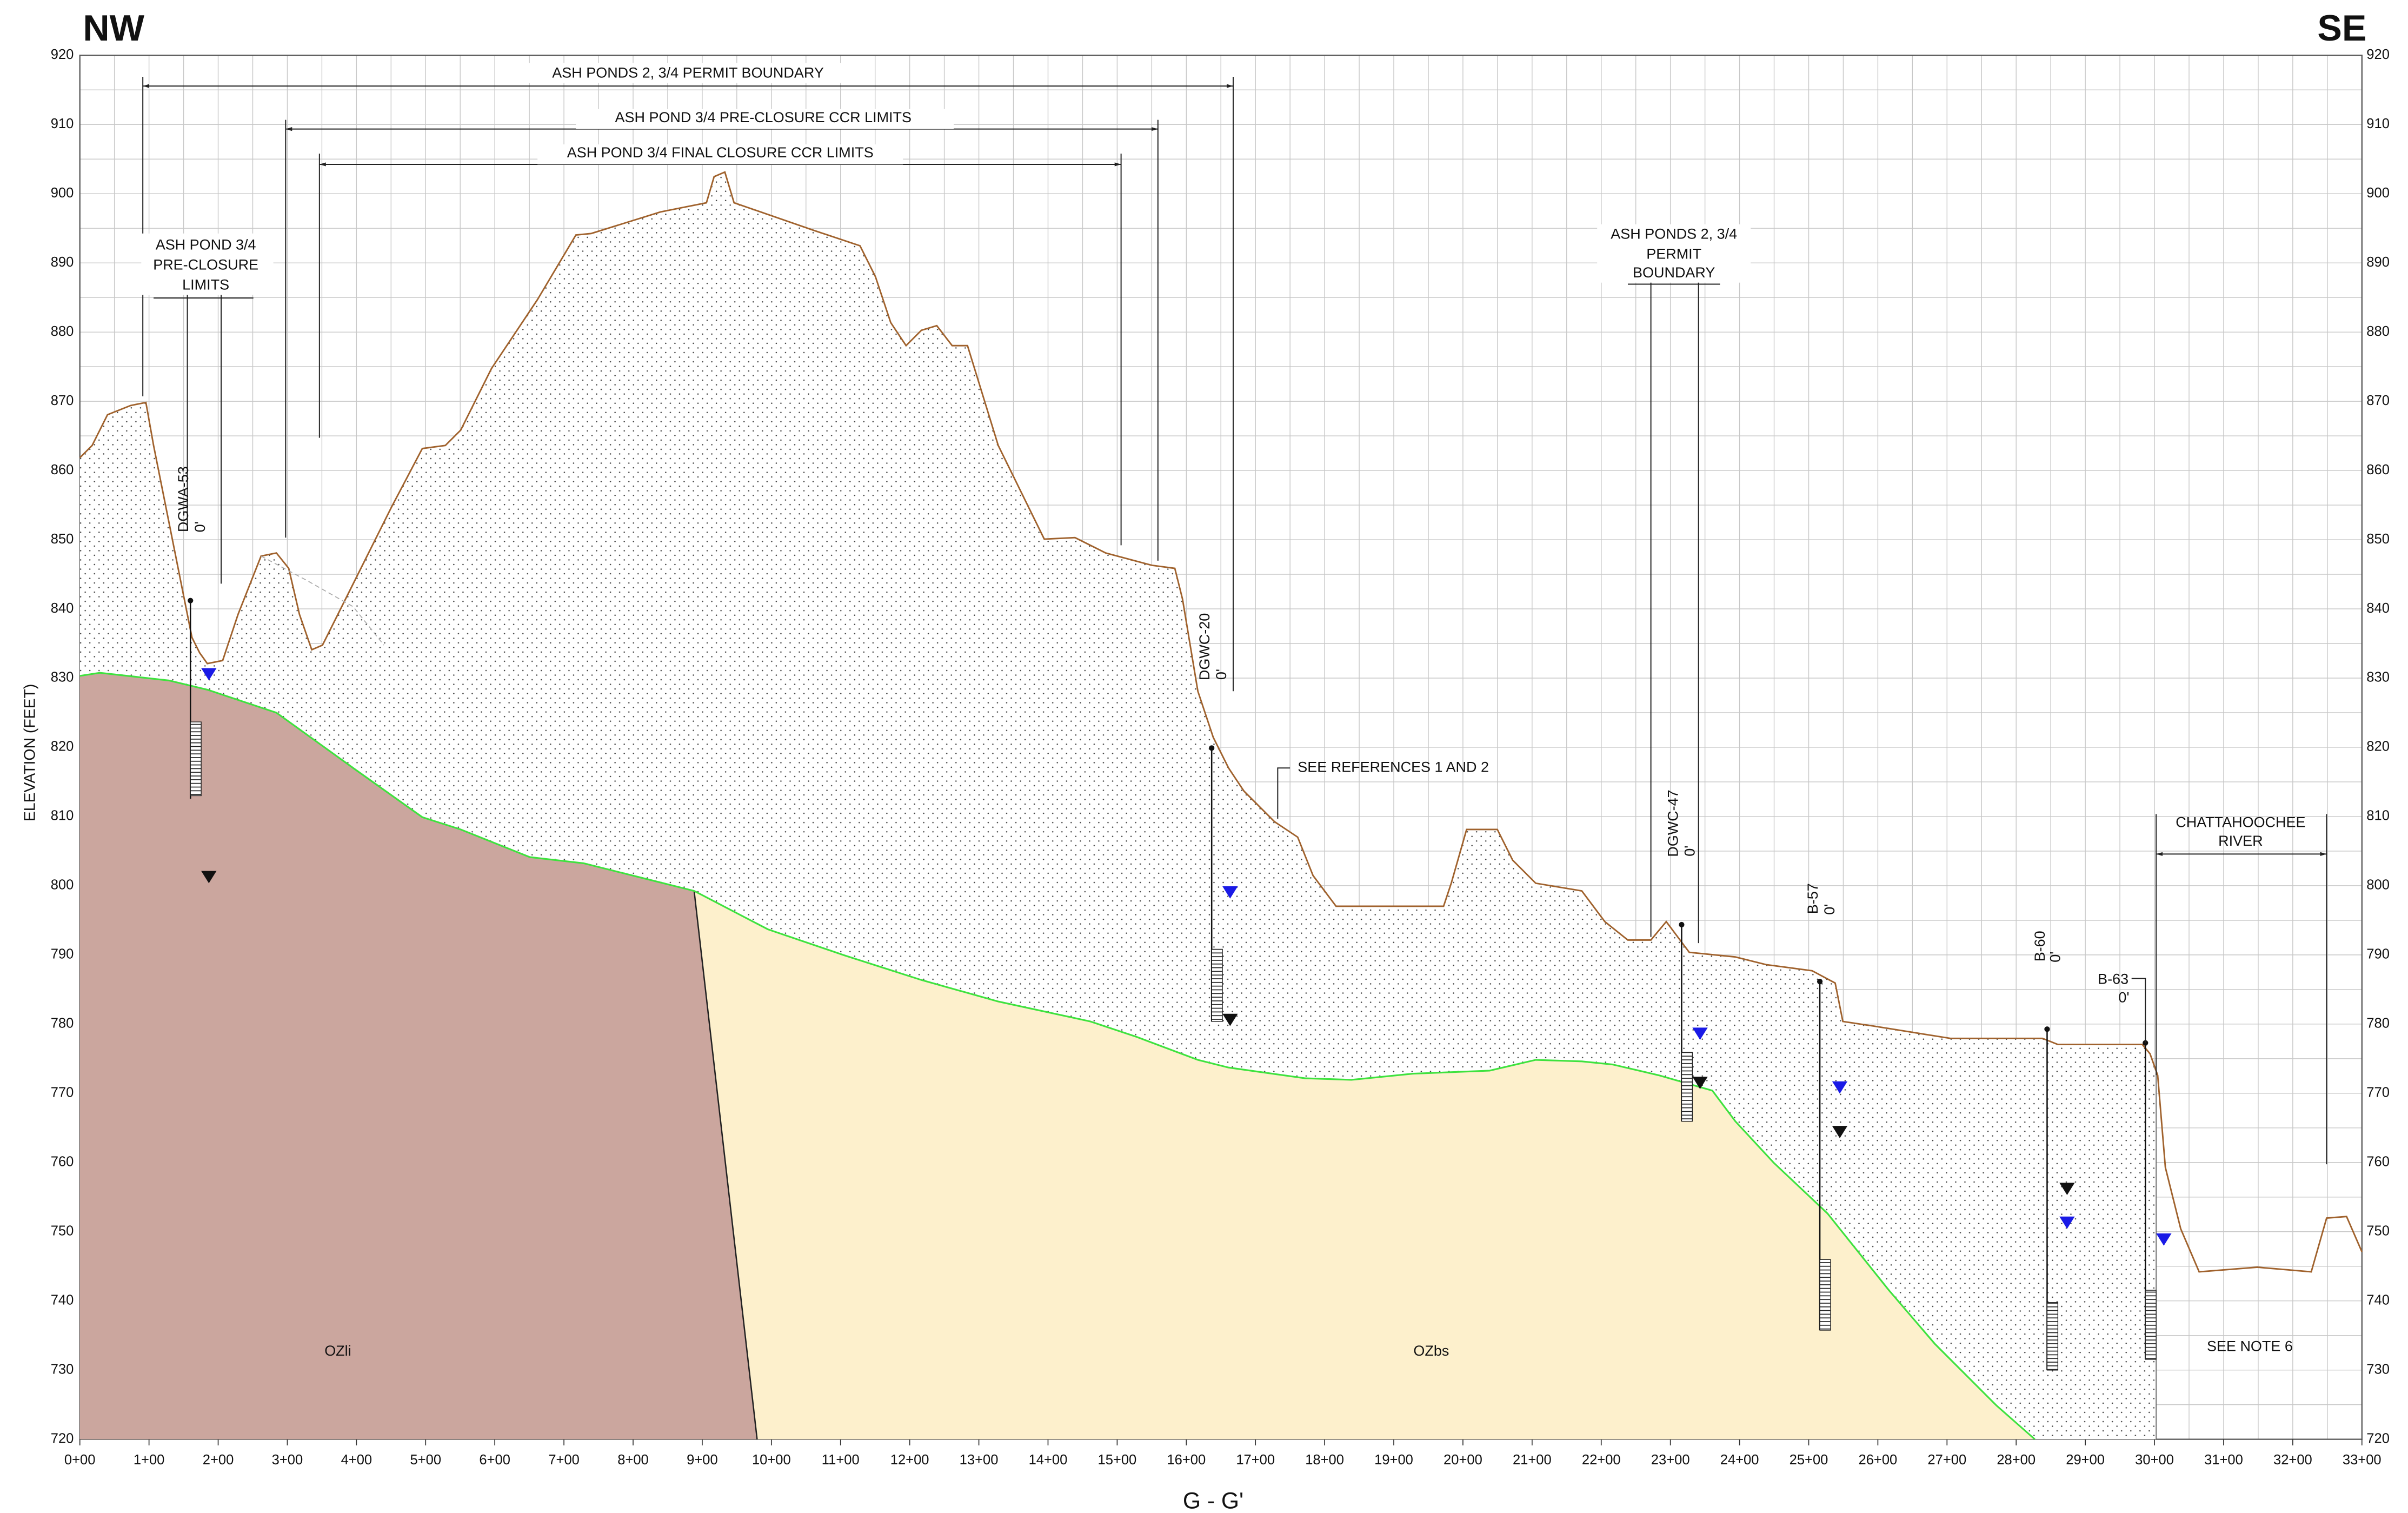  I want to click on annotation: ASH POND 3/4 PRE-CLOSURE CCR LIMITS, so click(763, 117).